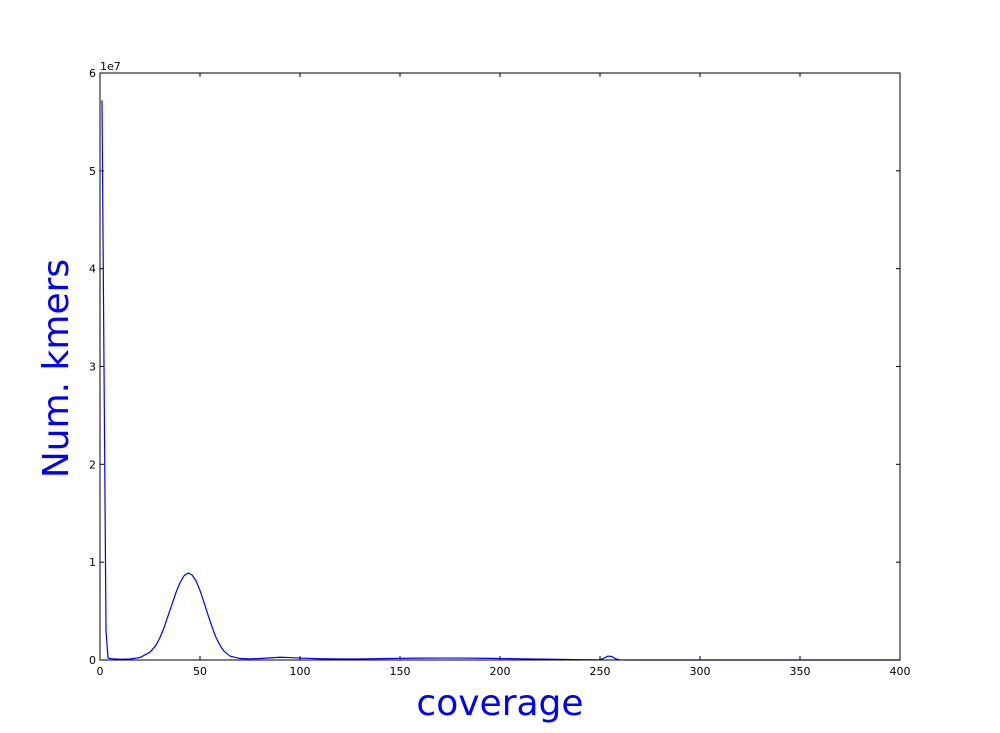  Describe the element at coordinates (92, 562) in the screenshot. I see `y-tick-label: 1` at that location.